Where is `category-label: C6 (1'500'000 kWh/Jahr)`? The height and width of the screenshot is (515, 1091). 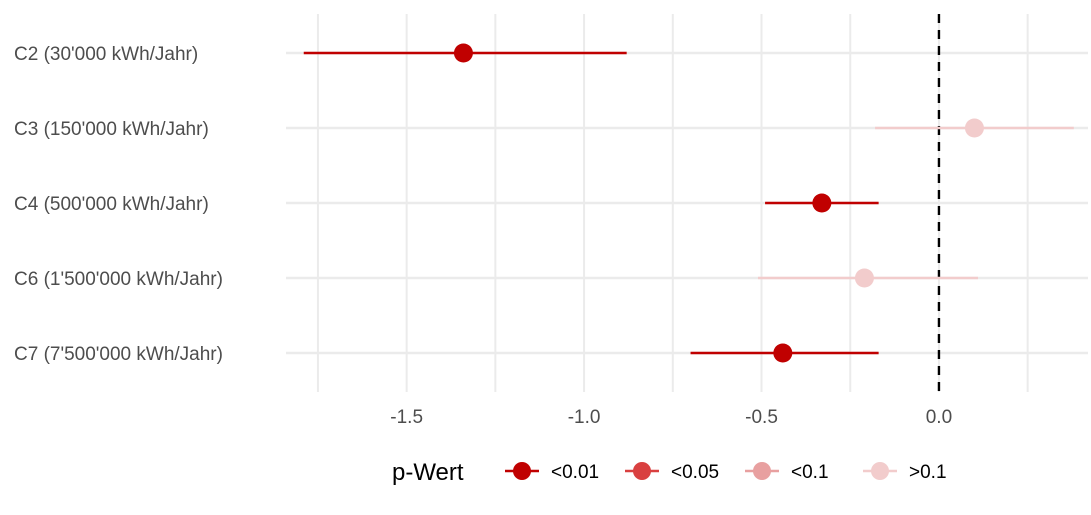 category-label: C6 (1'500'000 kWh/Jahr) is located at coordinates (118, 279).